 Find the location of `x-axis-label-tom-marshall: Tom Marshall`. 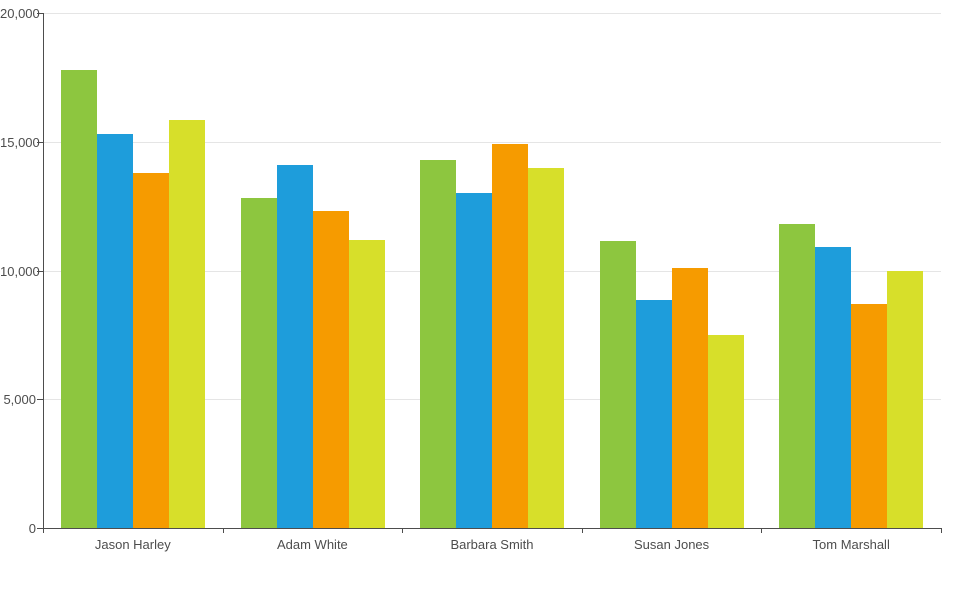

x-axis-label-tom-marshall: Tom Marshall is located at coordinates (851, 544).